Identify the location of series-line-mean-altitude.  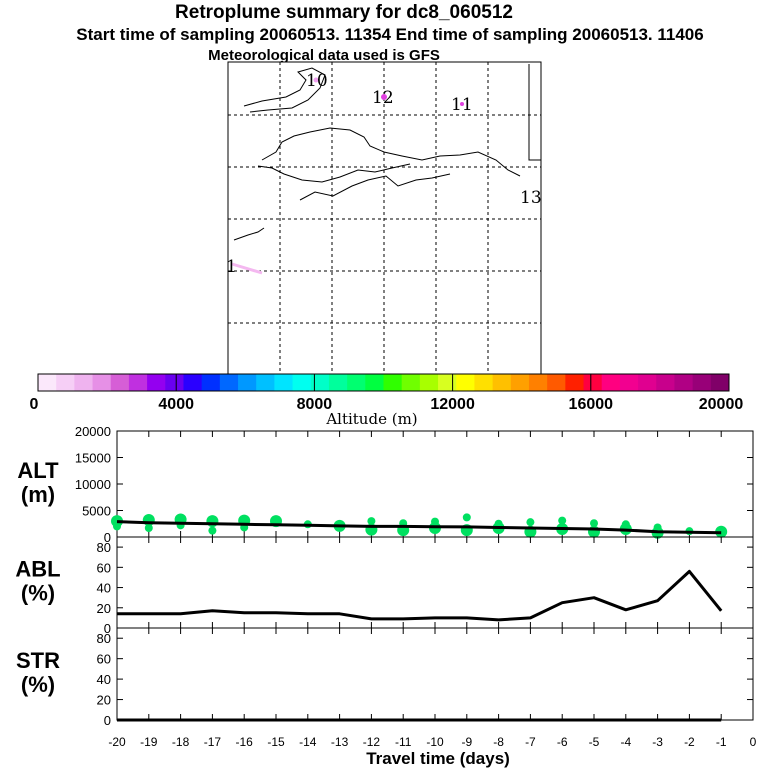
(419, 527).